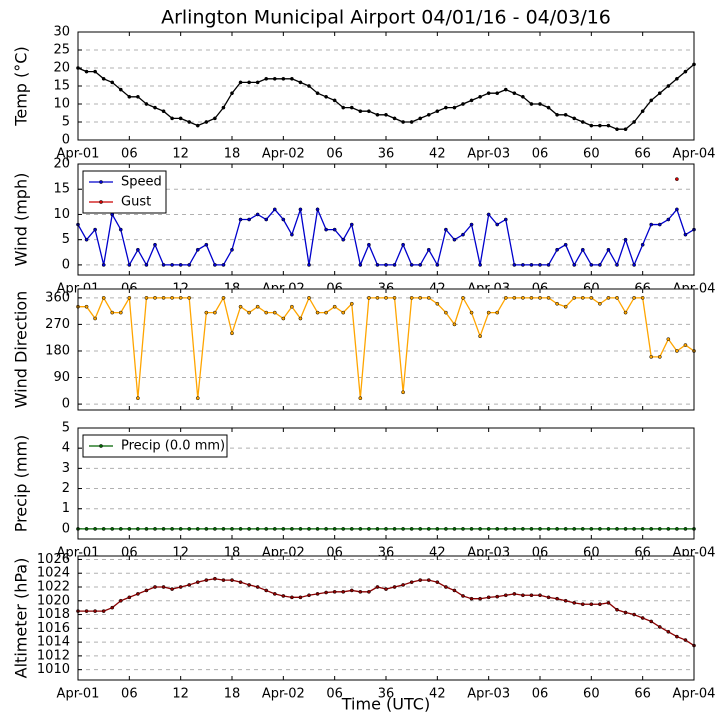 The image size is (724, 725). What do you see at coordinates (61, 164) in the screenshot?
I see `y-tick-label: 20` at bounding box center [61, 164].